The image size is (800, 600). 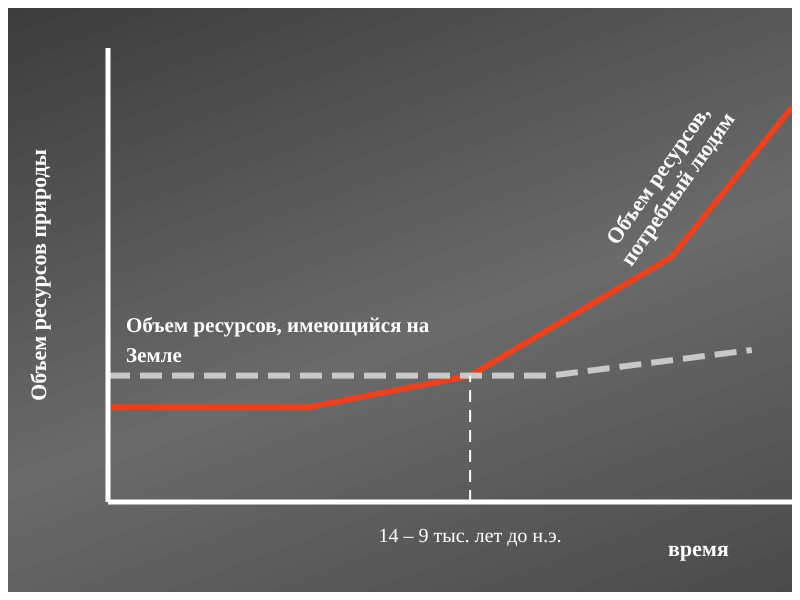 What do you see at coordinates (470, 536) in the screenshot?
I see `annotation: 14 – 9 тыс. лет до н.э.` at bounding box center [470, 536].